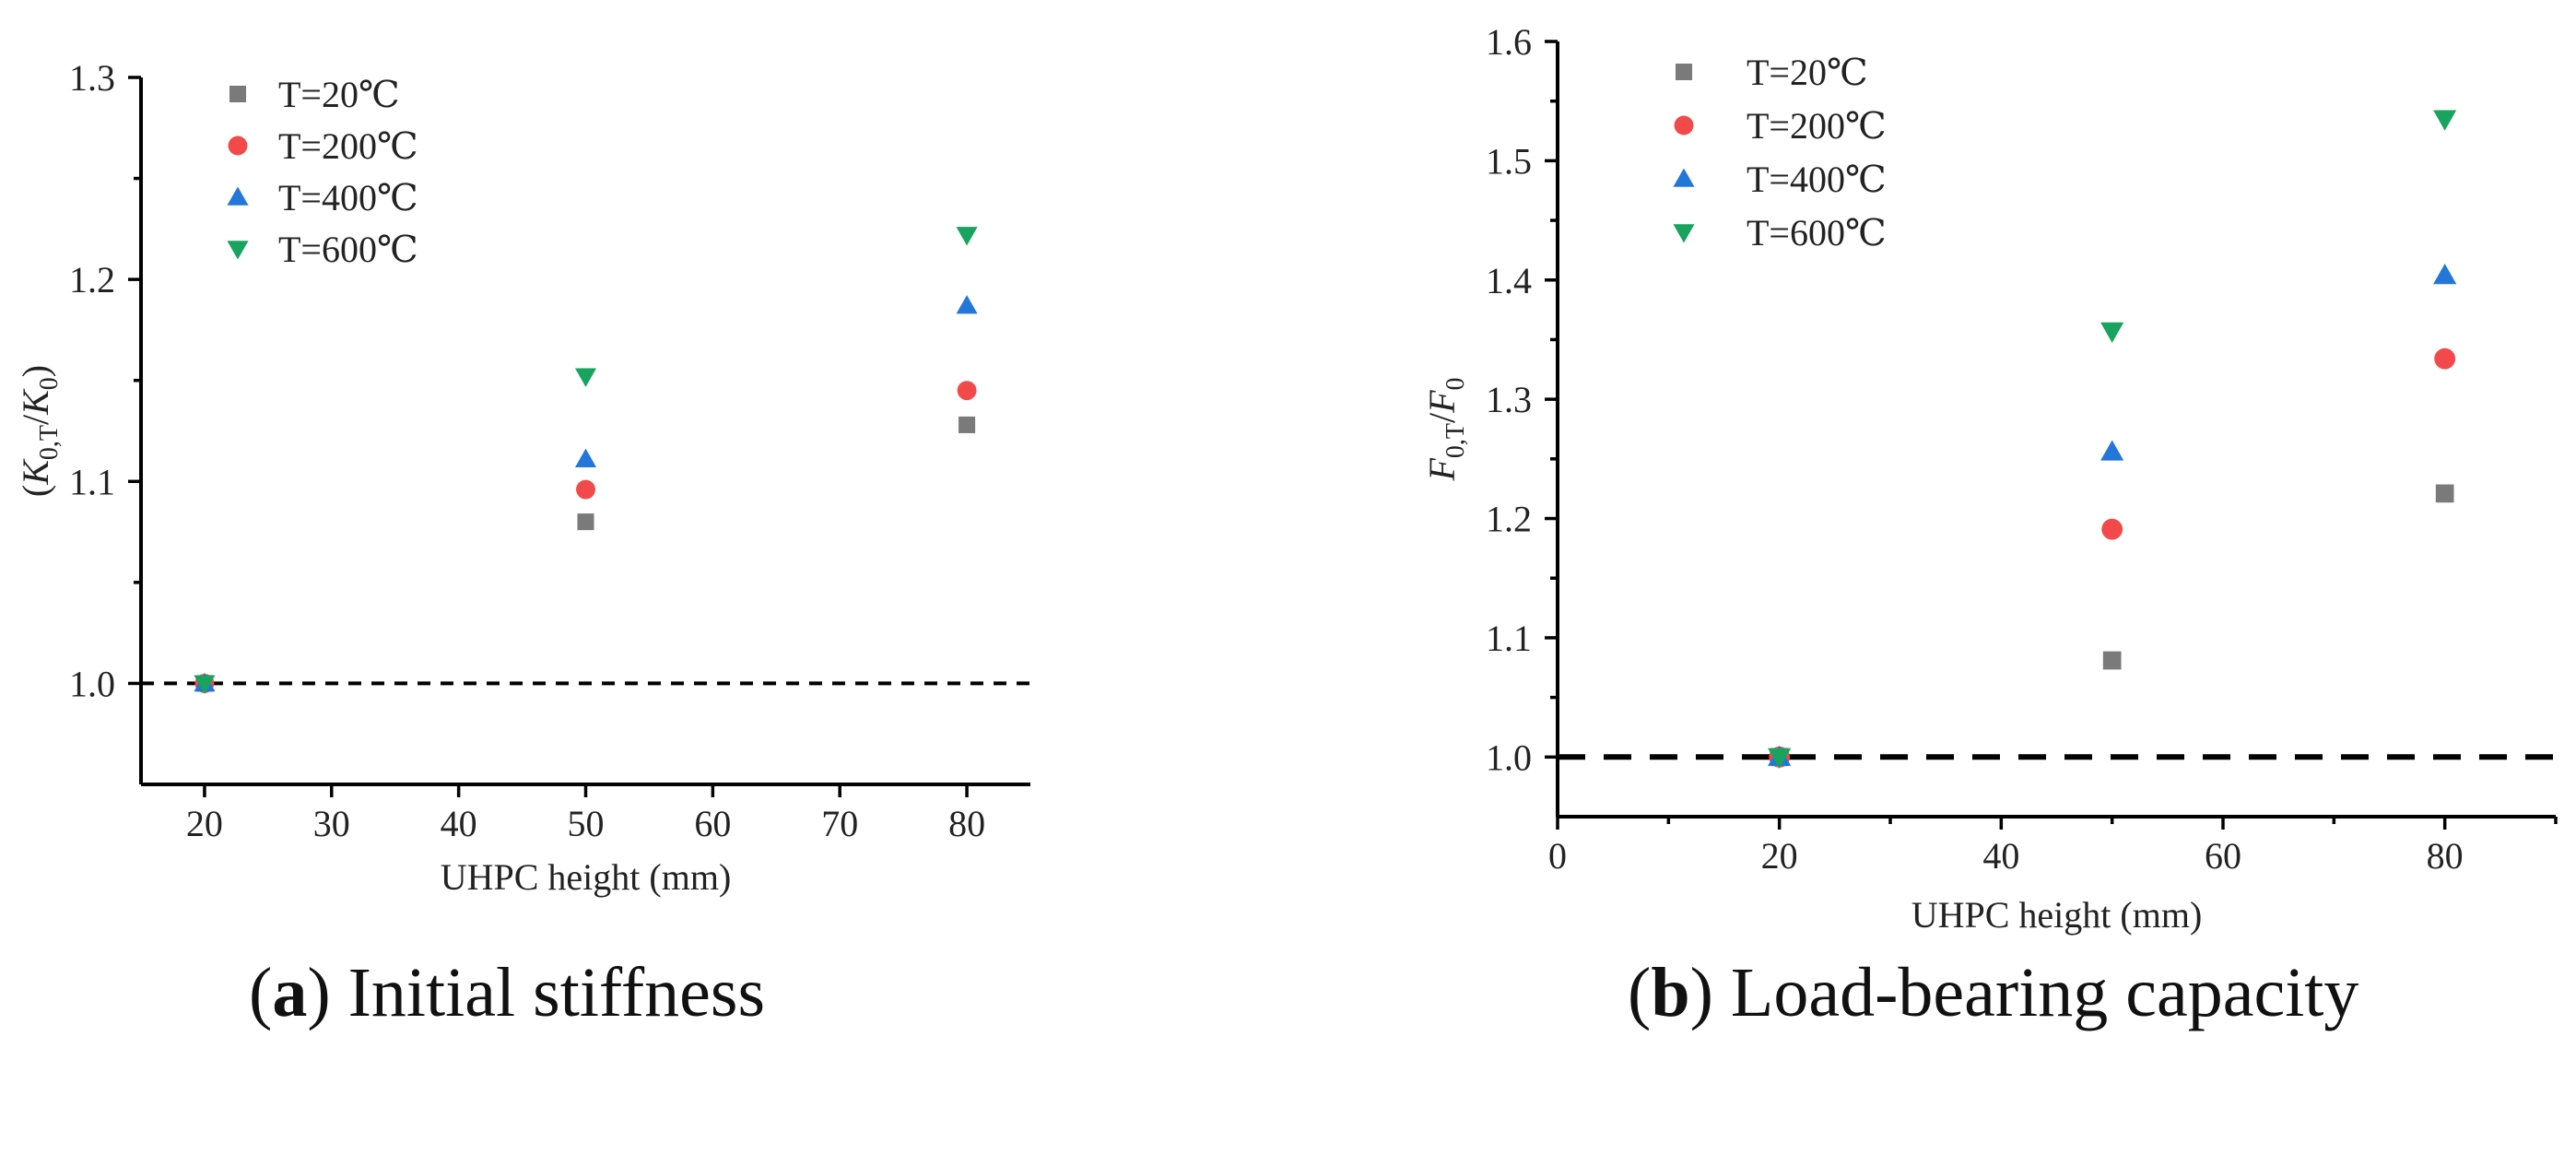 This screenshot has height=1166, width=2576. Describe the element at coordinates (332, 824) in the screenshot. I see `x-tick-label: 30` at that location.